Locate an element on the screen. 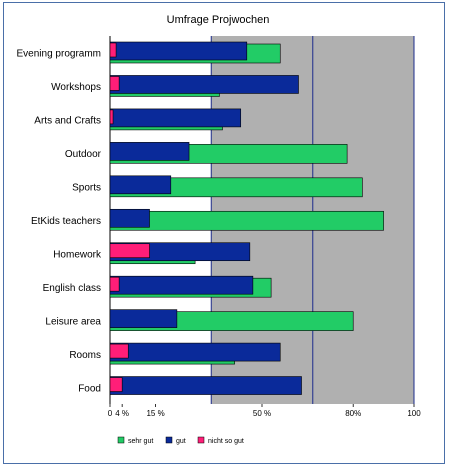 This screenshot has width=450, height=468. x-tick-label: 50 % is located at coordinates (262, 413).